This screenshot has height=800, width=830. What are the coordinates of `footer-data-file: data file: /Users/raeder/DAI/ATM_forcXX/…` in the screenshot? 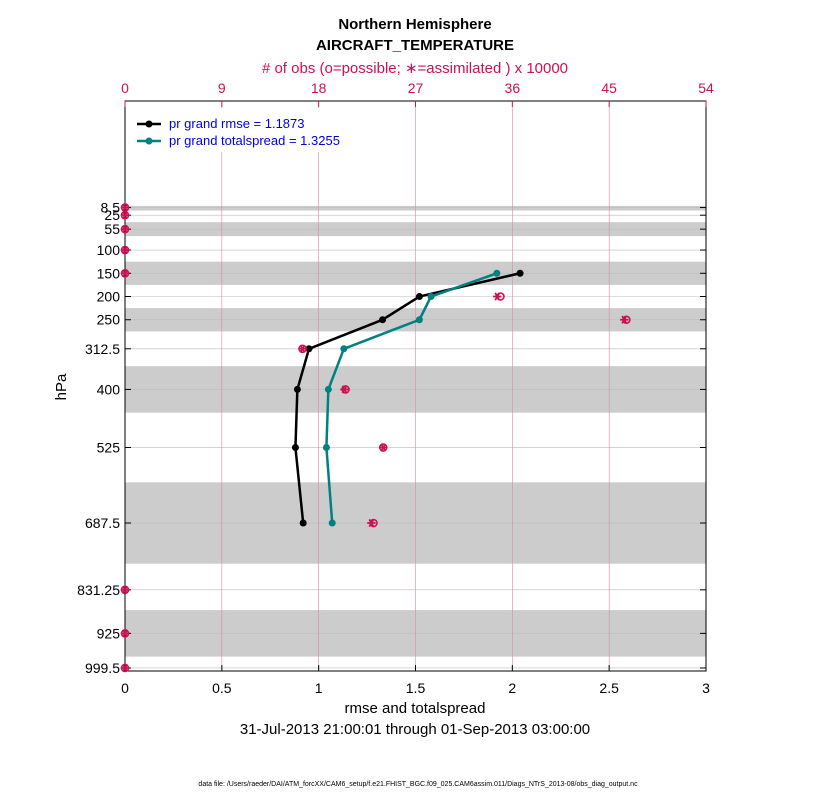 It's located at (418, 784).